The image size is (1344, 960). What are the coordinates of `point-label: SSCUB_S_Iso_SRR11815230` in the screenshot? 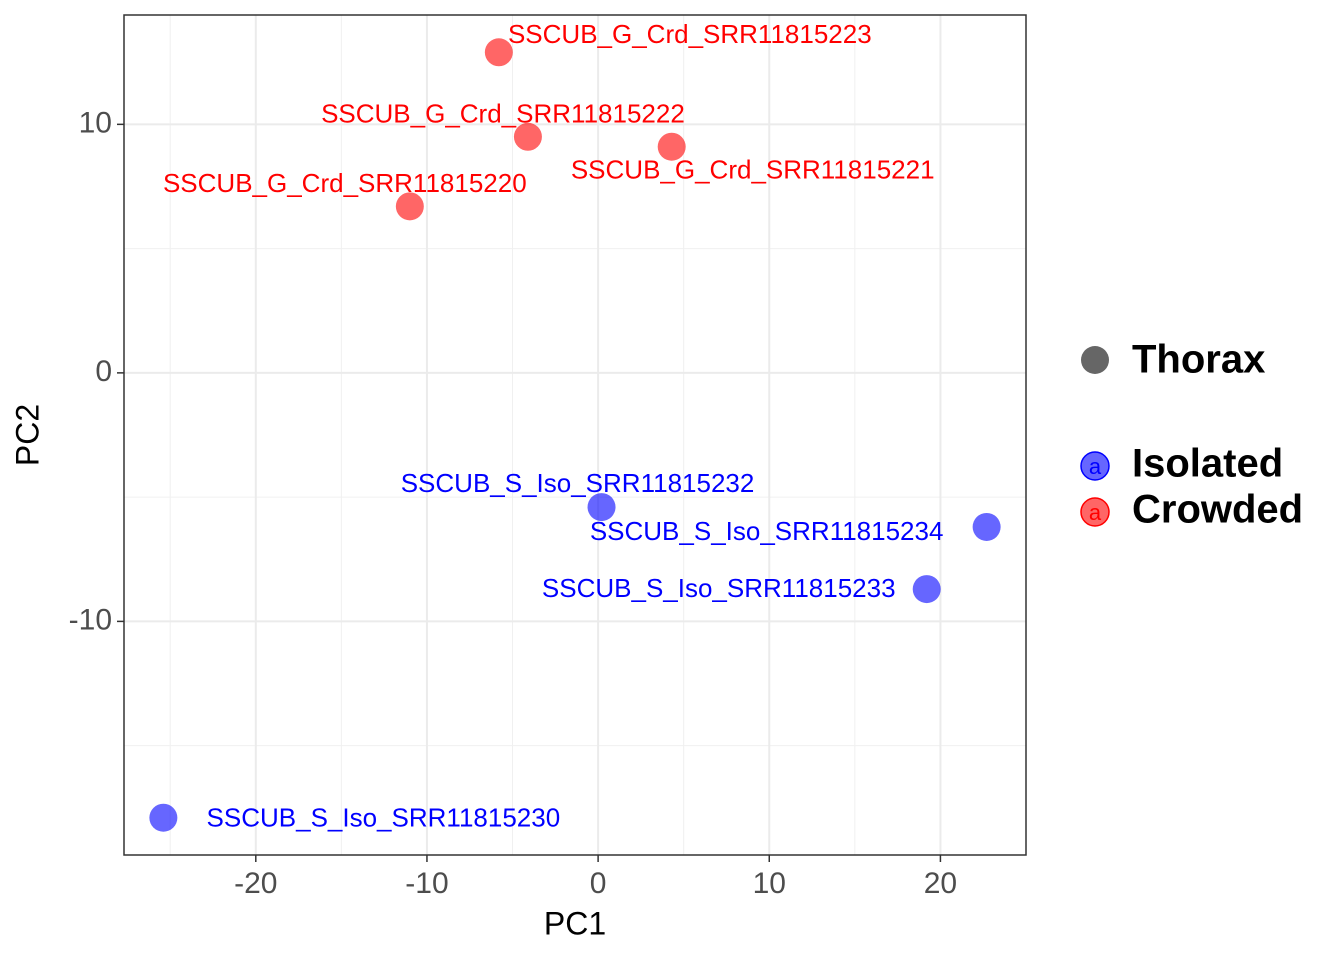 It's located at (384, 818).